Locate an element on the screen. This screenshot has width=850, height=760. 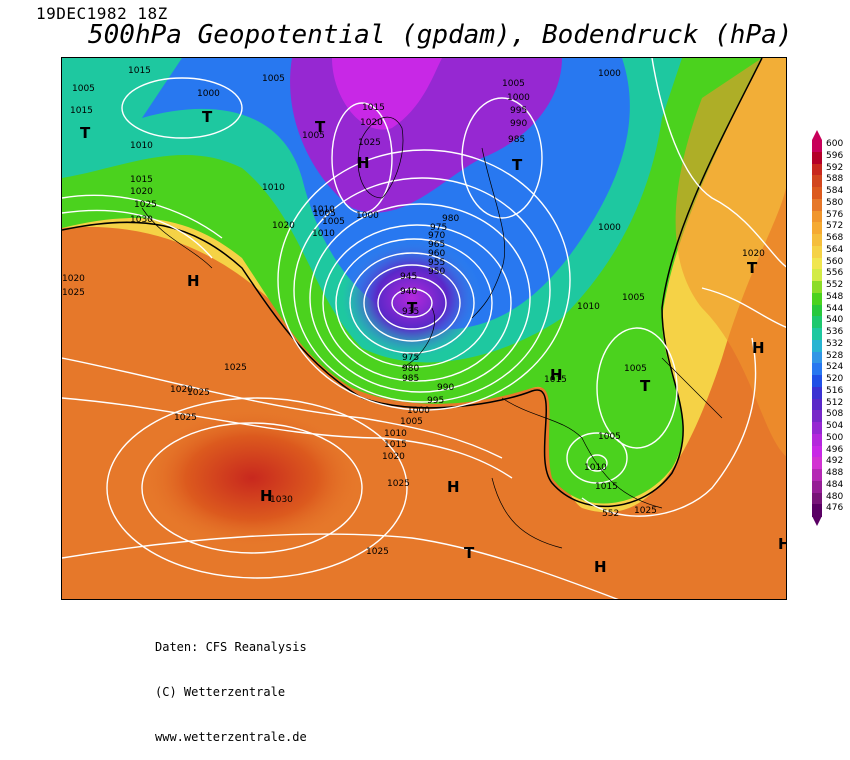
isobar-label: 985 is located at coordinates (410, 379).